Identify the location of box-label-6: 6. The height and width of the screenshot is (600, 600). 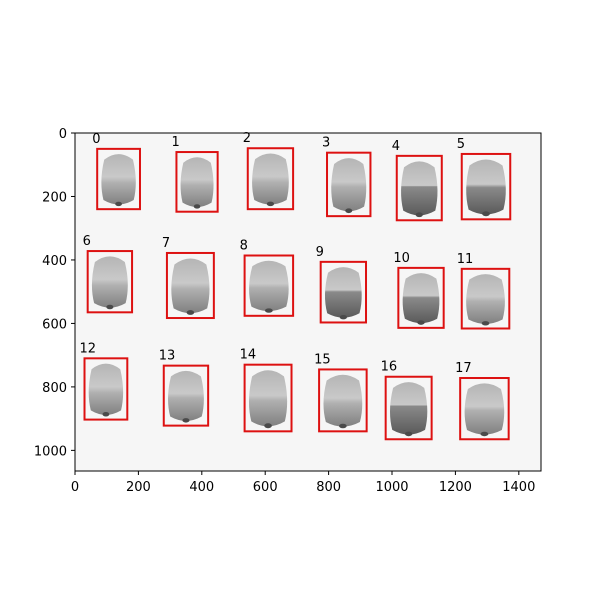
(87, 241).